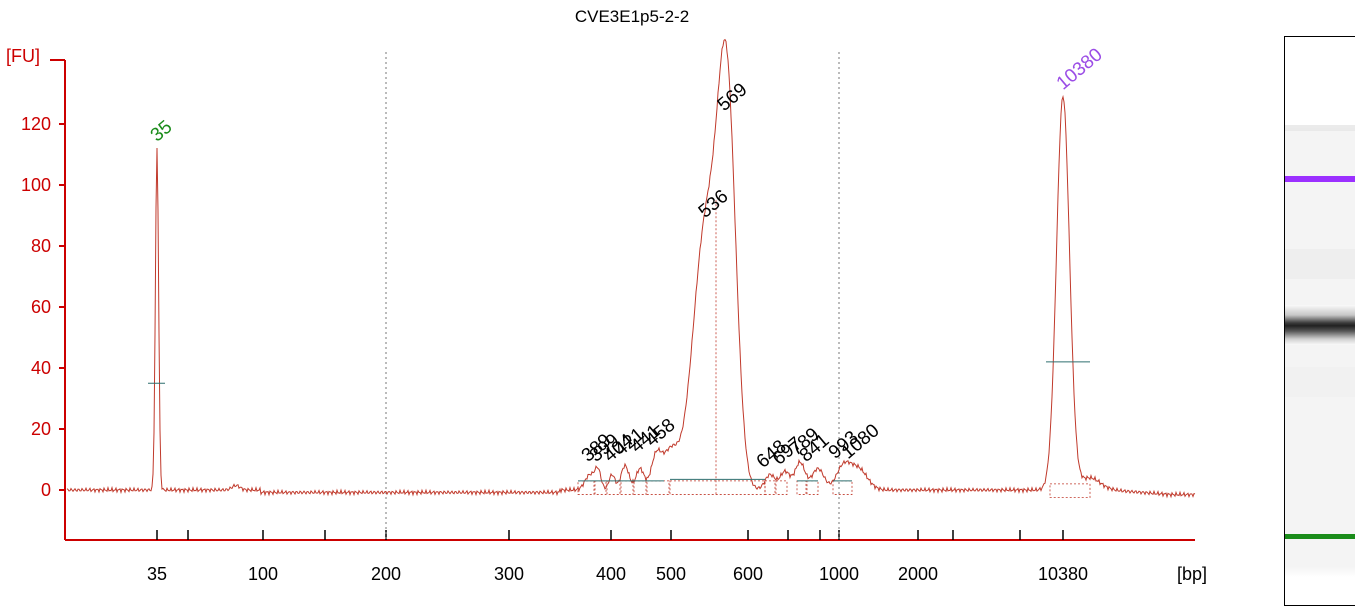  What do you see at coordinates (1320, 352) in the screenshot?
I see `gel-lane` at bounding box center [1320, 352].